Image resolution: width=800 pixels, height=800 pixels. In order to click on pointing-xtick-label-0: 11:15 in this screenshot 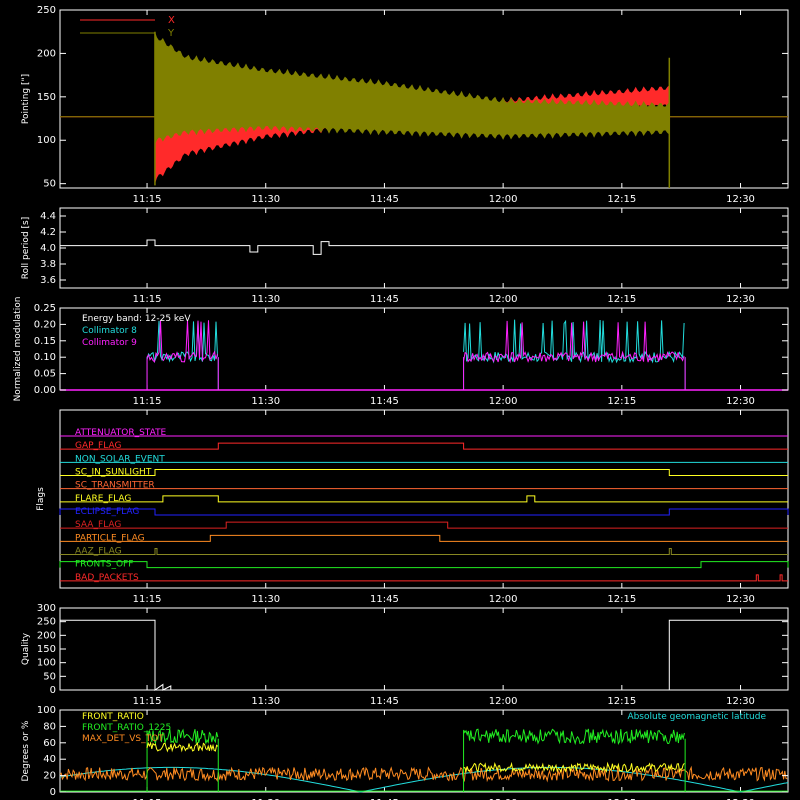, I will do `click(147, 199)`.